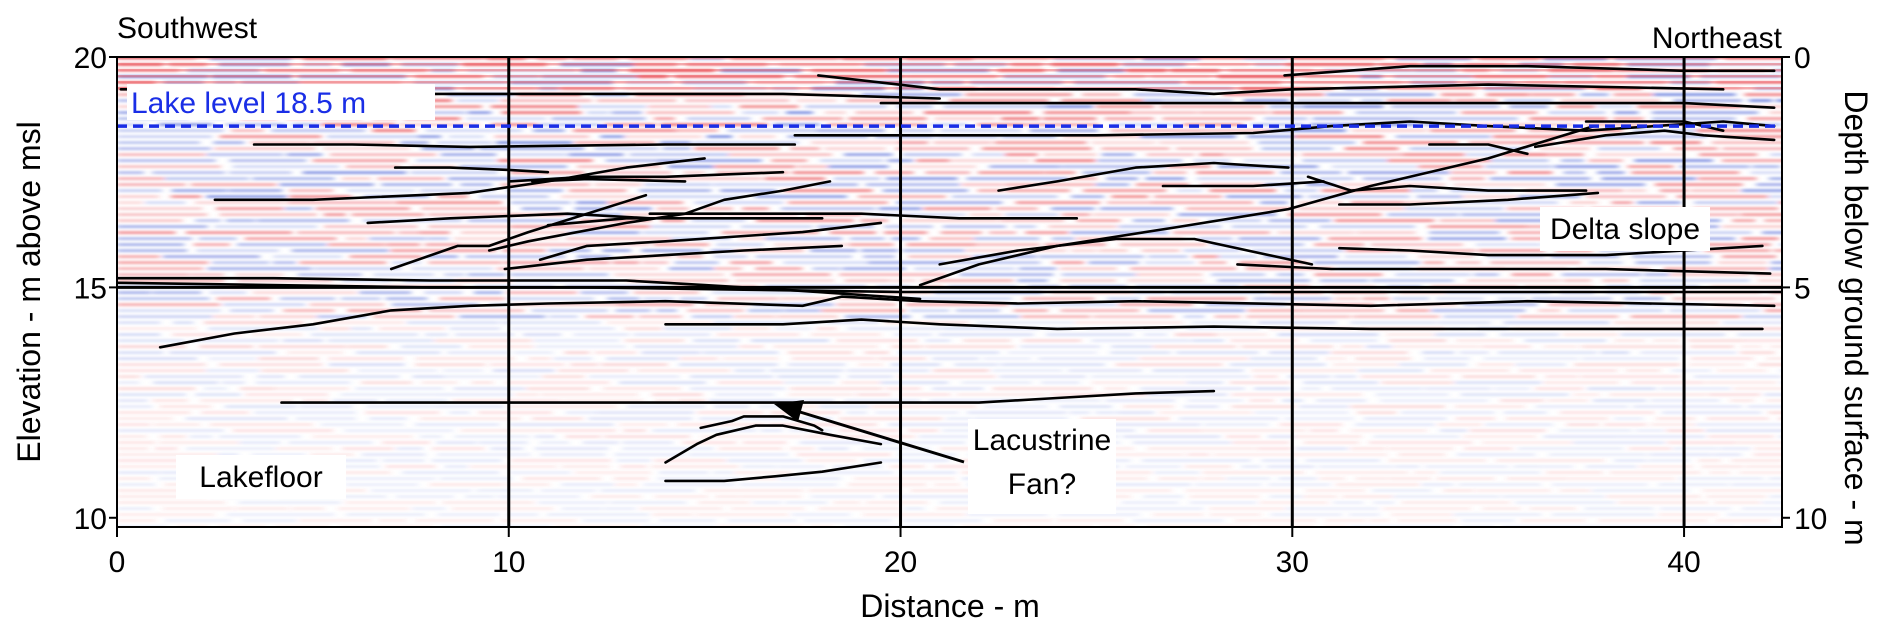 The image size is (1877, 629). Describe the element at coordinates (1683, 562) in the screenshot. I see `x-tick-label: 40` at that location.